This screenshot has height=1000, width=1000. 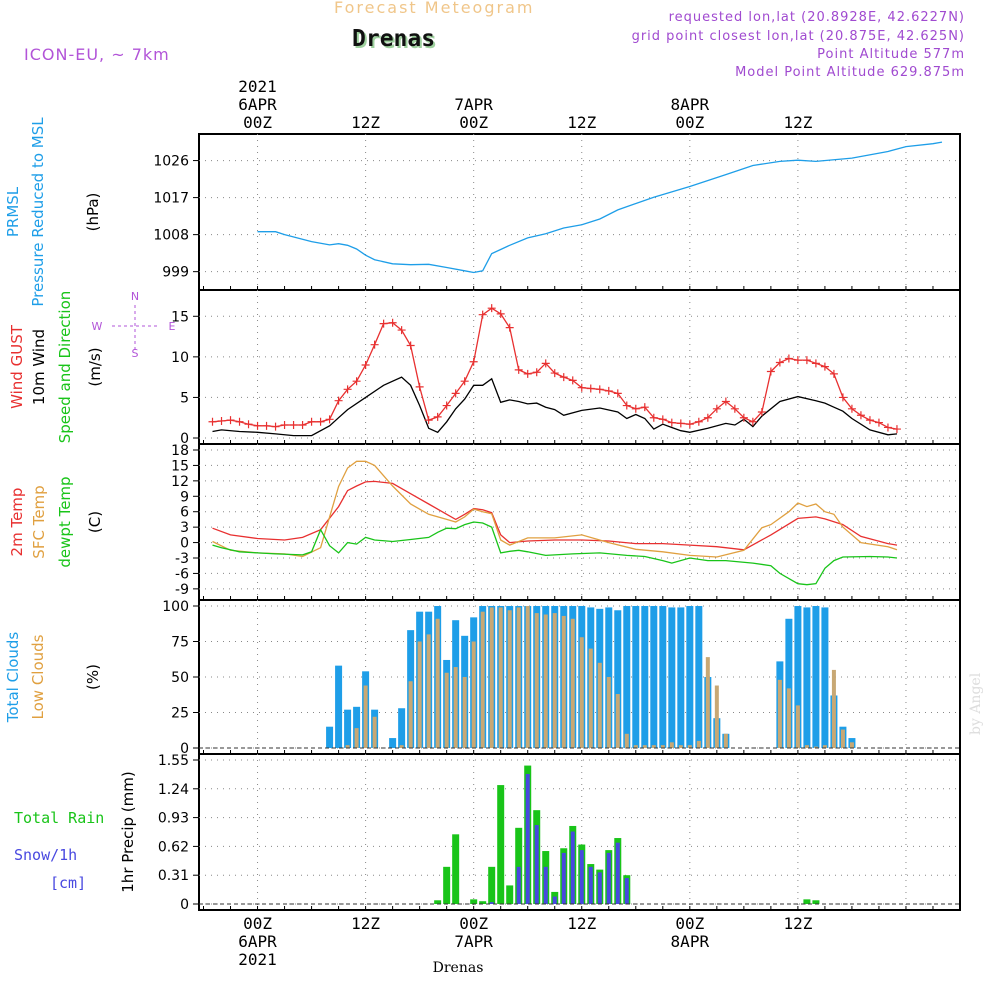 I want to click on y-axis-label: PRMSL, so click(x=13, y=211).